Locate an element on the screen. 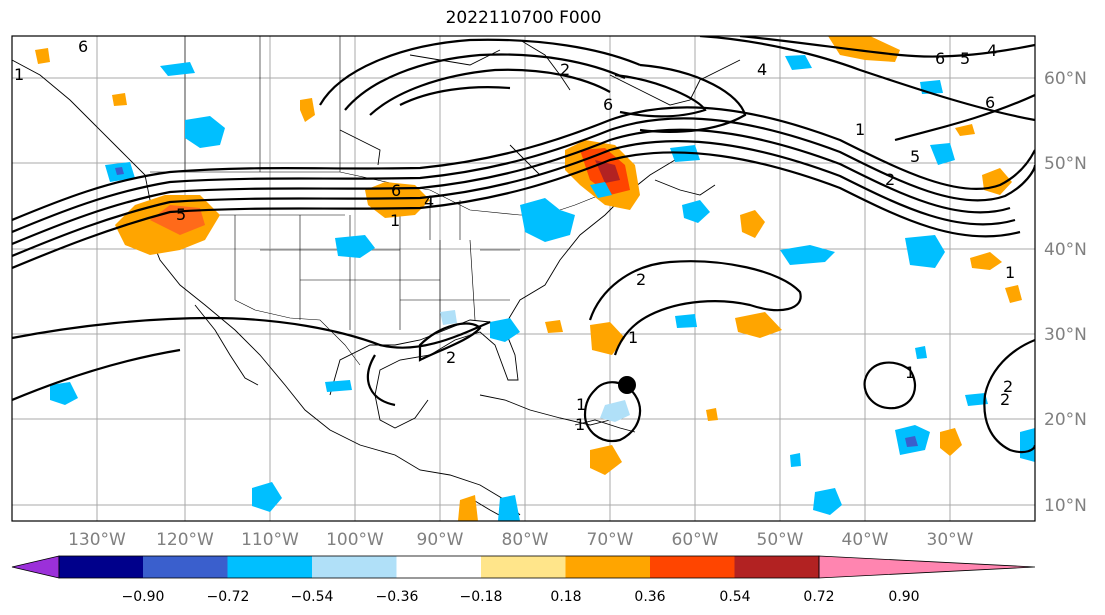 This screenshot has height=615, width=1105. lon-label: 60°W is located at coordinates (695, 540).